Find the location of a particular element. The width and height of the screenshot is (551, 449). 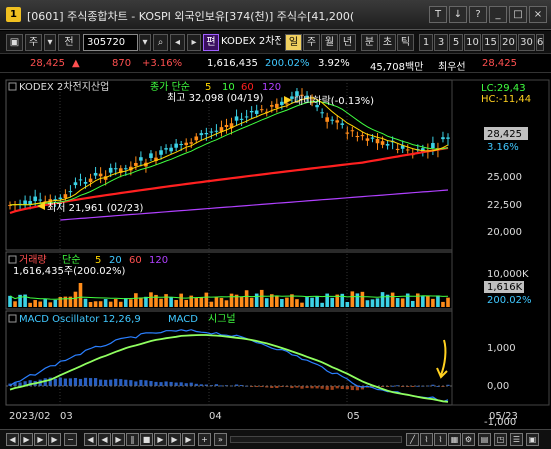

dock-button: ↓ is located at coordinates (458, 14).